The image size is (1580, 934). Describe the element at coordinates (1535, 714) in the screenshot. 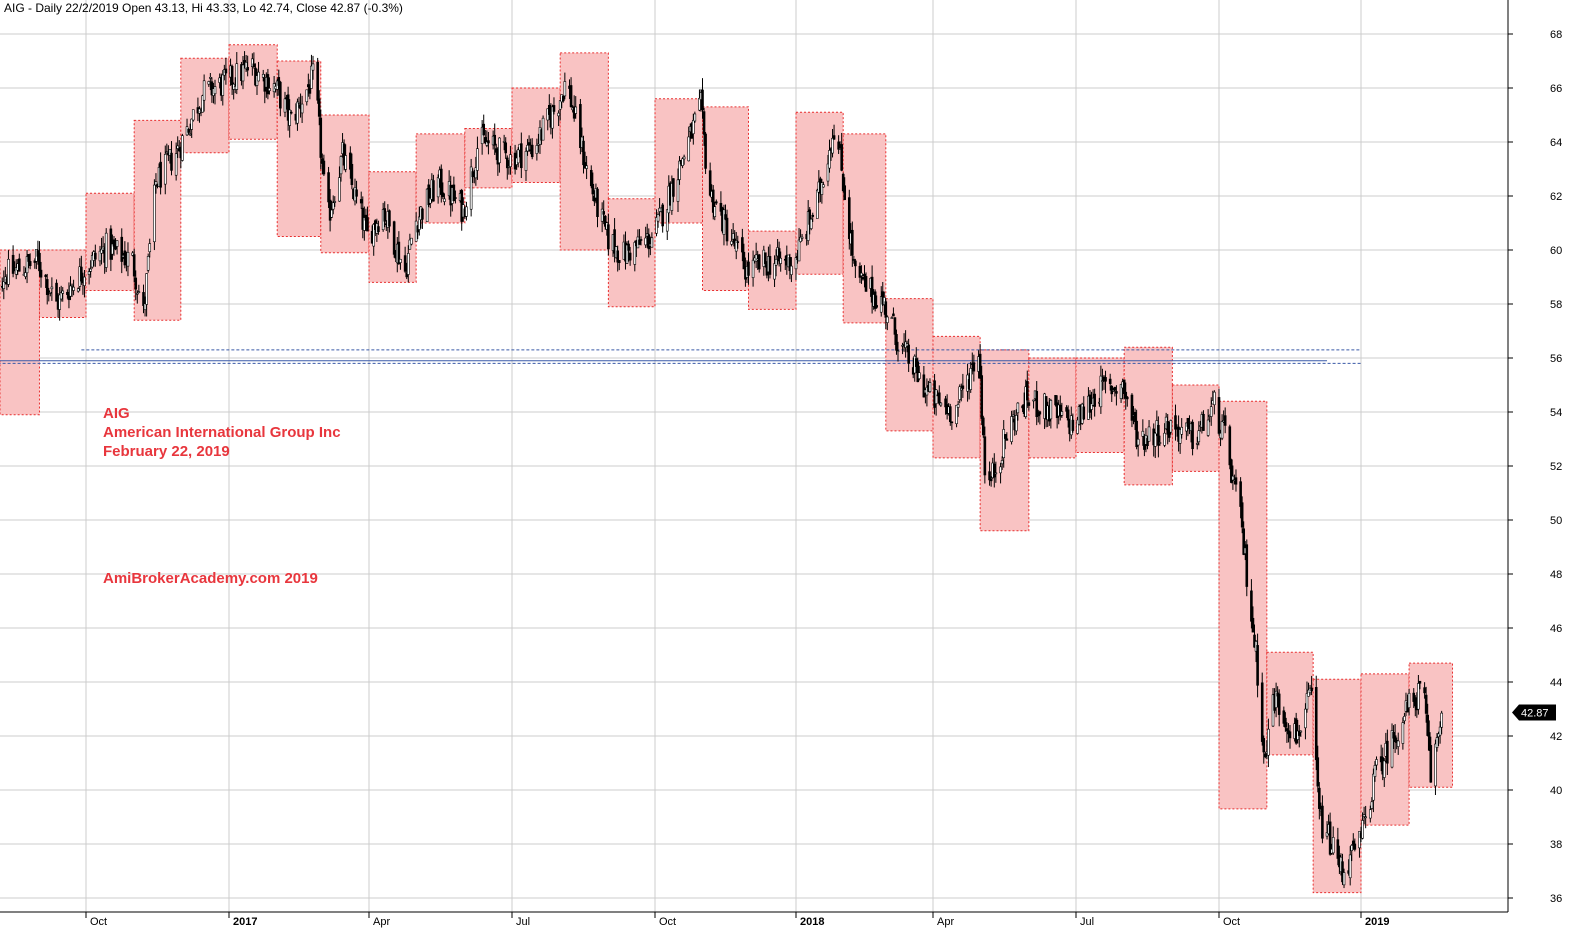

I see `last-price-tag-label: 42.87` at that location.